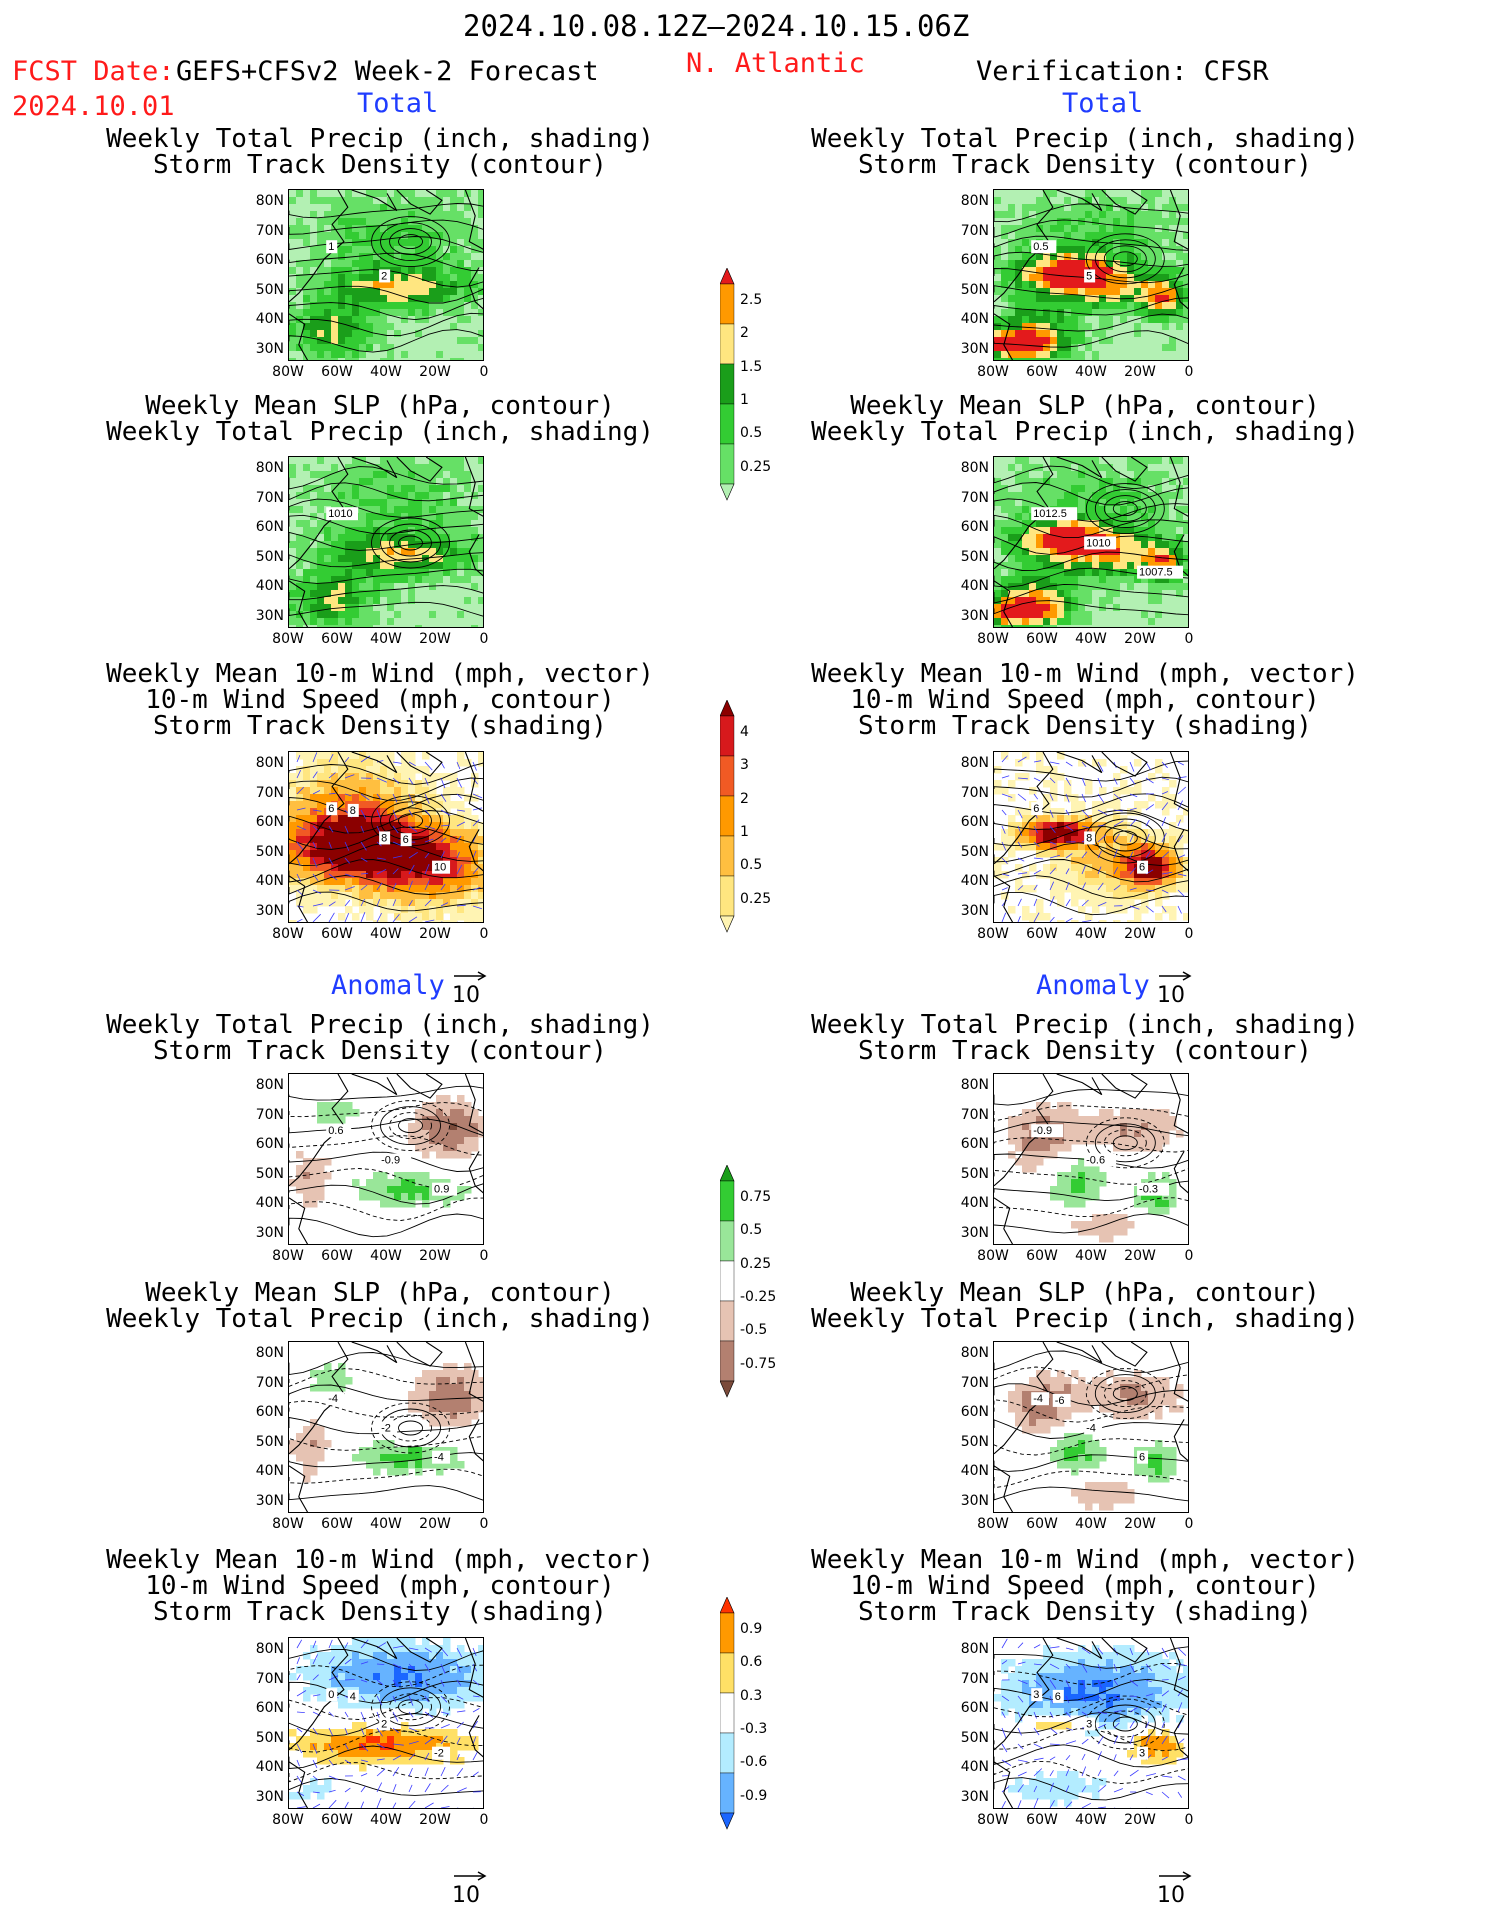  I want to click on lon-tick-label: 0, so click(484, 639).